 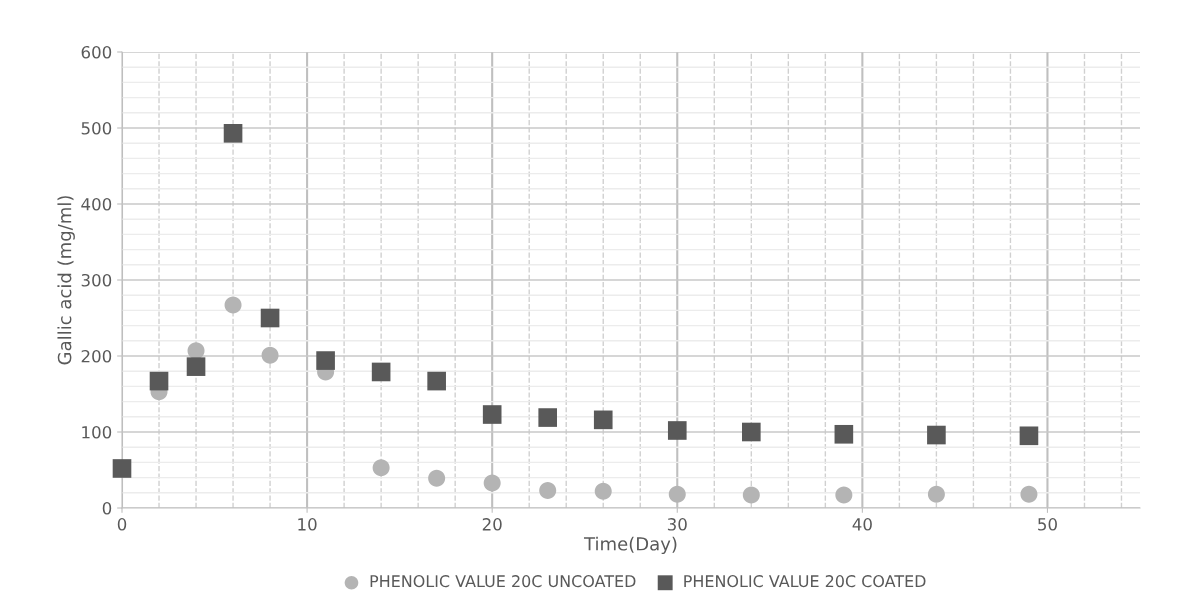 I want to click on legend-label: PHENOLIC VALUE 20C UNCOATED, so click(x=503, y=581).